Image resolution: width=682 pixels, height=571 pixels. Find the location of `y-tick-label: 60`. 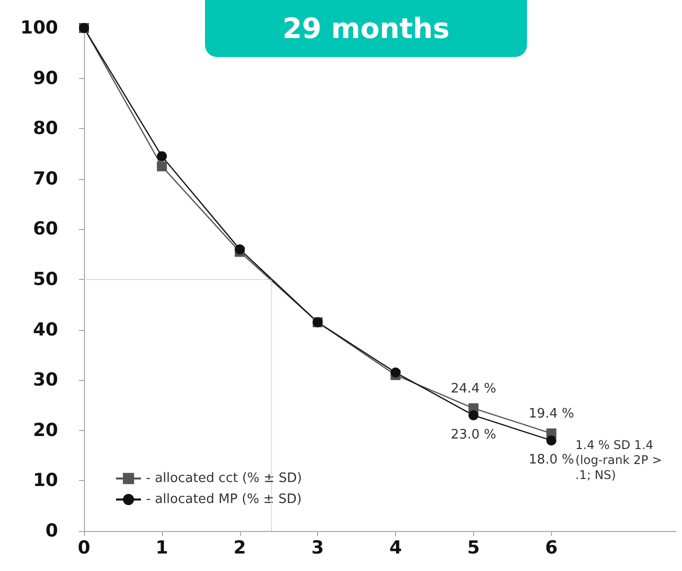

y-tick-label: 60 is located at coordinates (45, 229).